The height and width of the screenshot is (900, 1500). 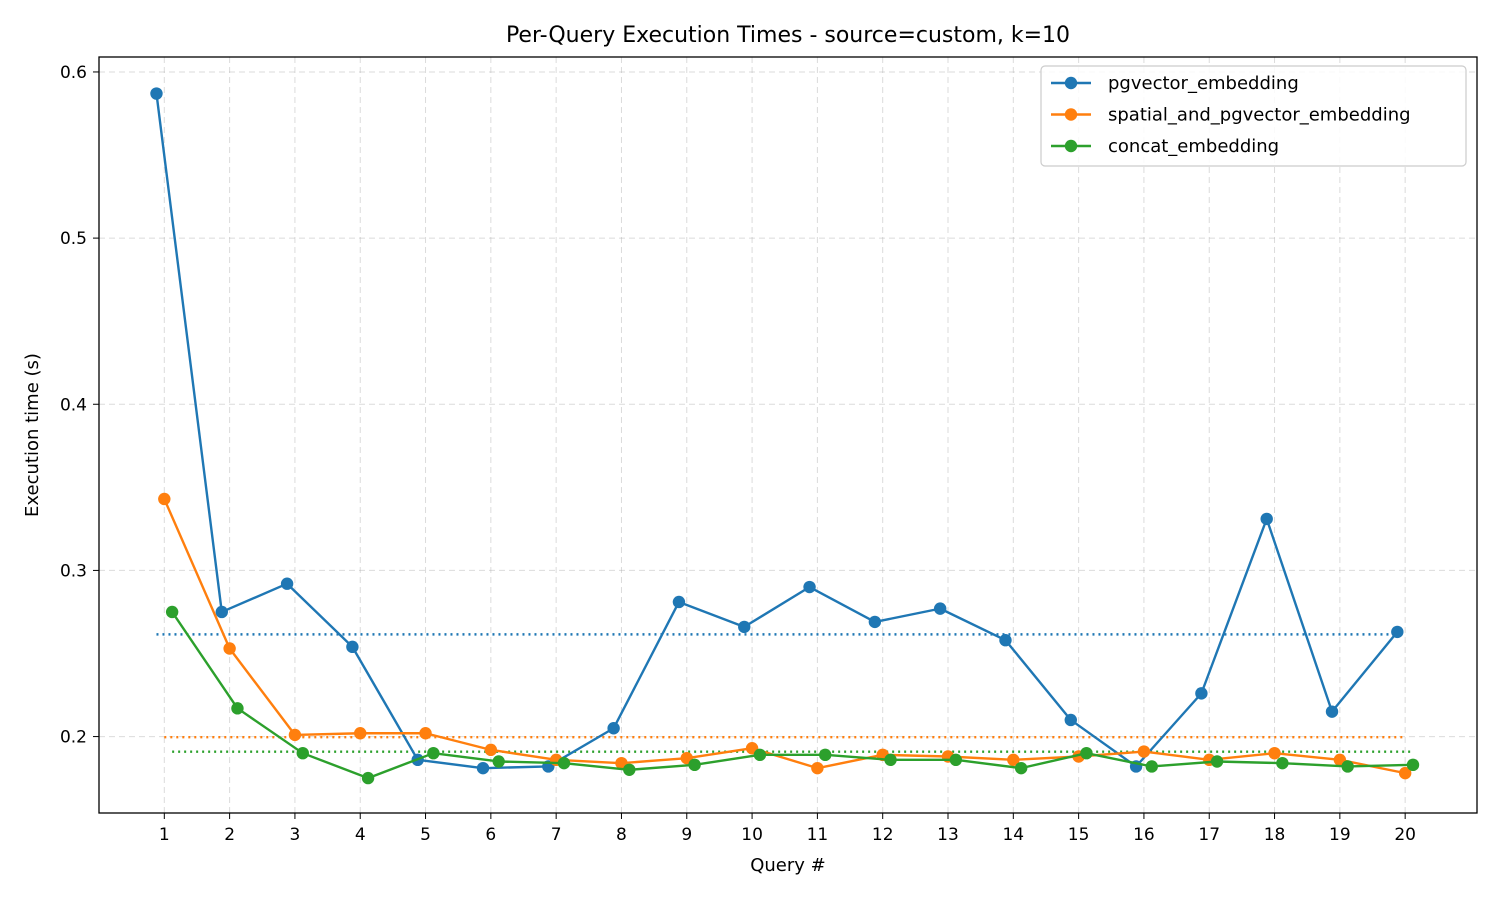 I want to click on x-tick-label: 11, so click(x=818, y=835).